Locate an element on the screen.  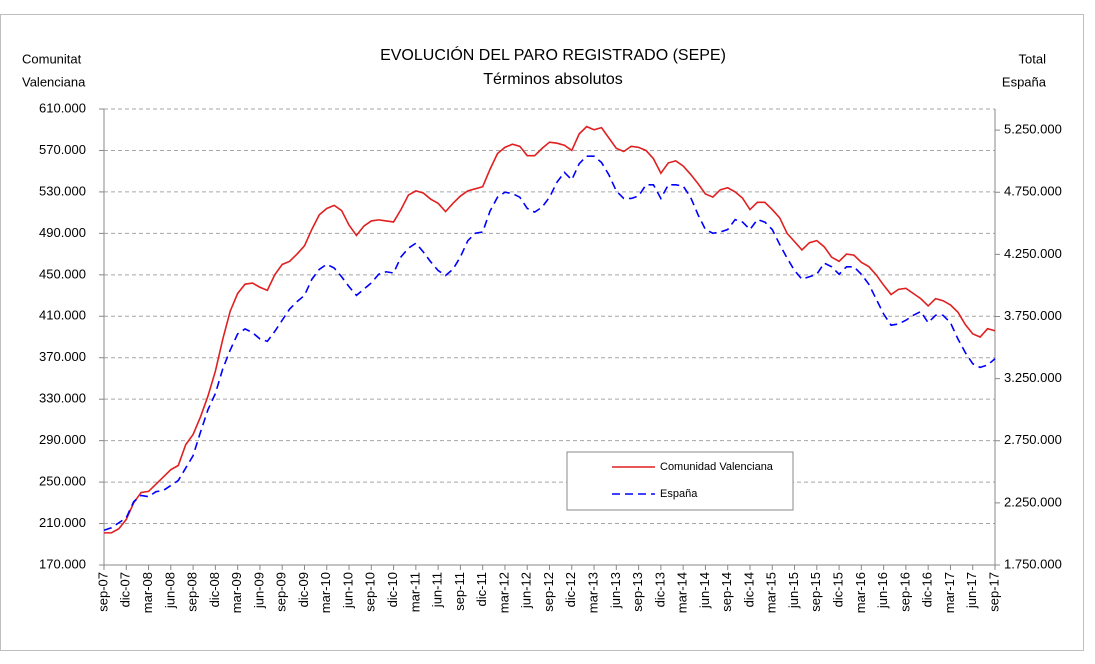
x-tick-label: dic-13 is located at coordinates (659, 589).